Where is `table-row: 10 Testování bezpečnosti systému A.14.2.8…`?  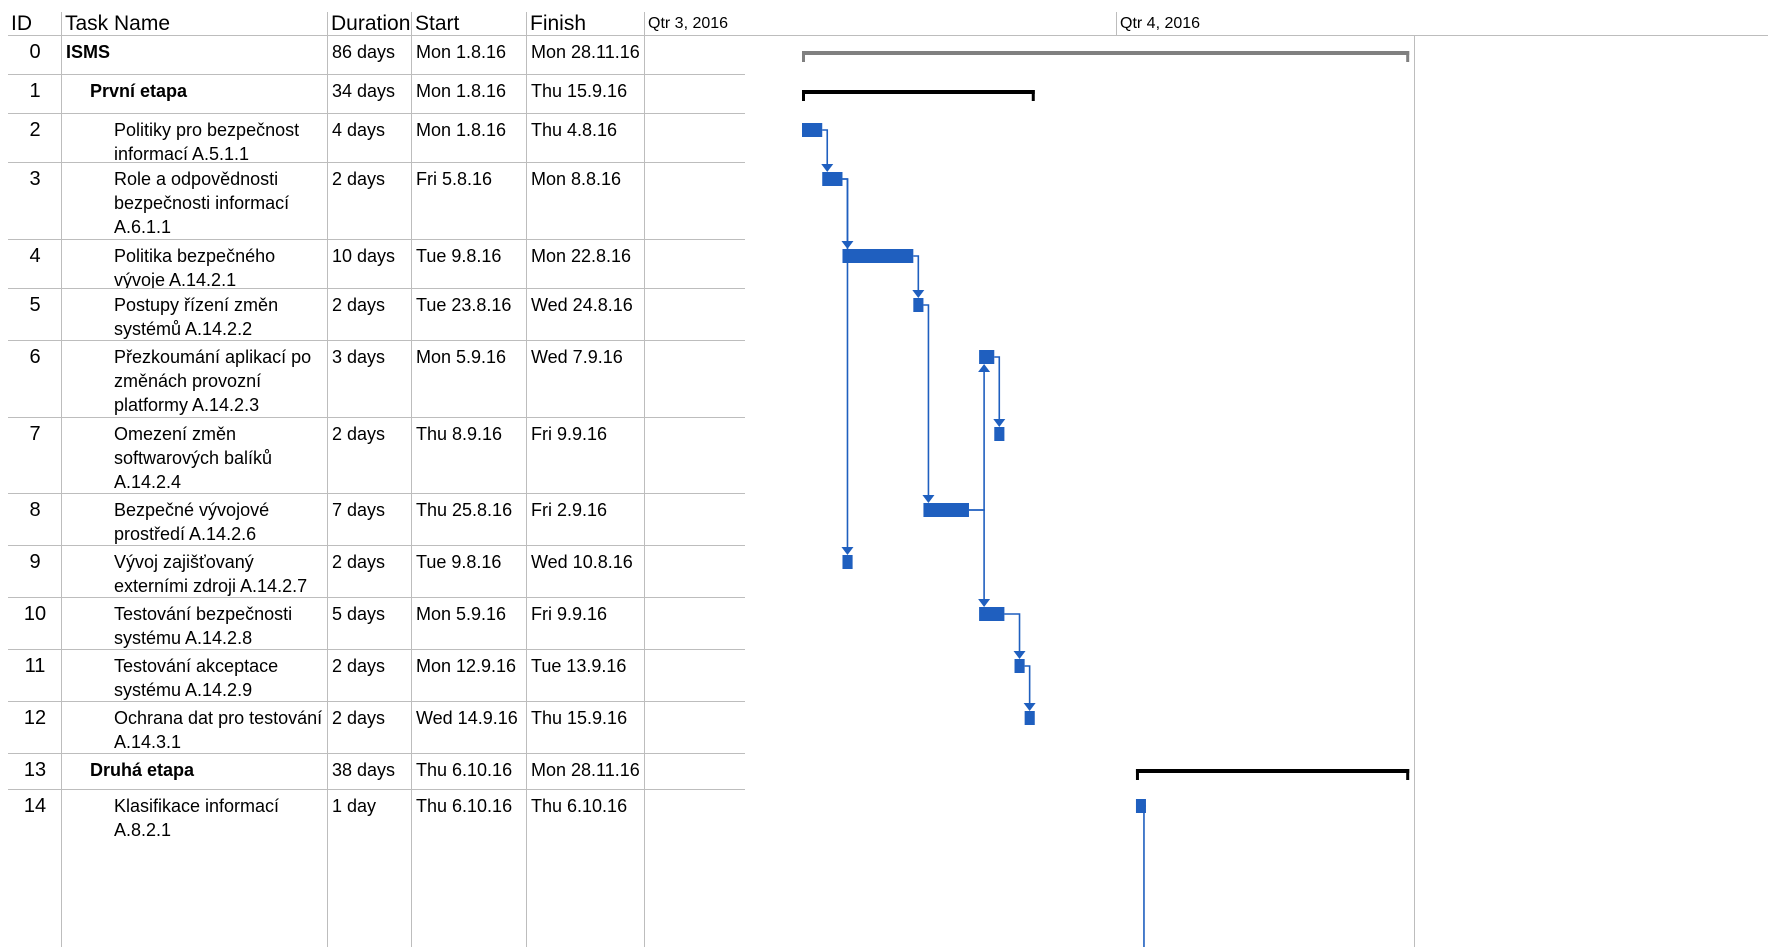 table-row: 10 Testování bezpečnosti systému A.14.2.8… is located at coordinates (326, 624).